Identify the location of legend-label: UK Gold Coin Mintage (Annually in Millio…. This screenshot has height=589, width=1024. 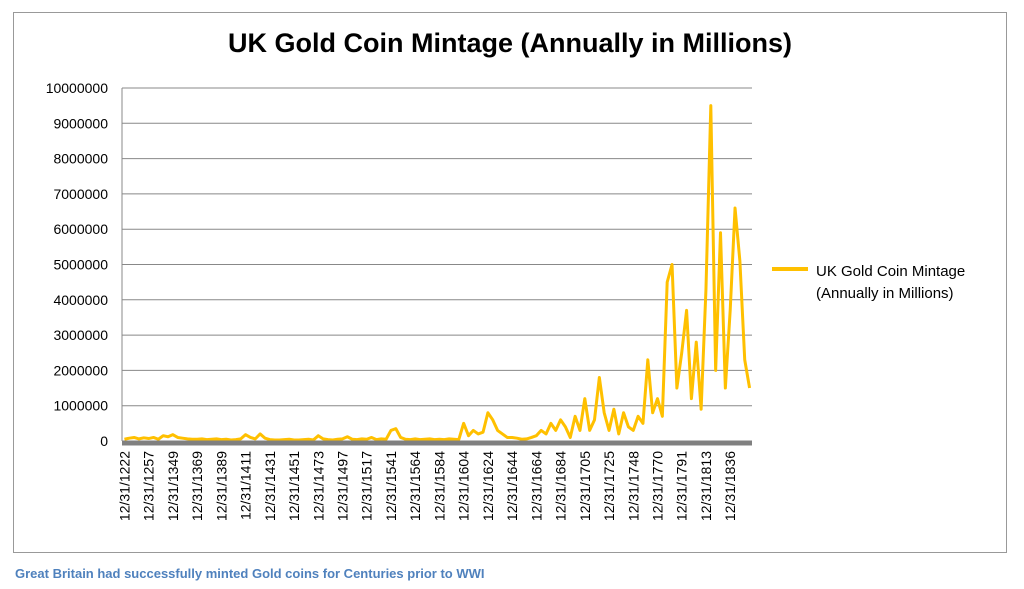
(891, 282).